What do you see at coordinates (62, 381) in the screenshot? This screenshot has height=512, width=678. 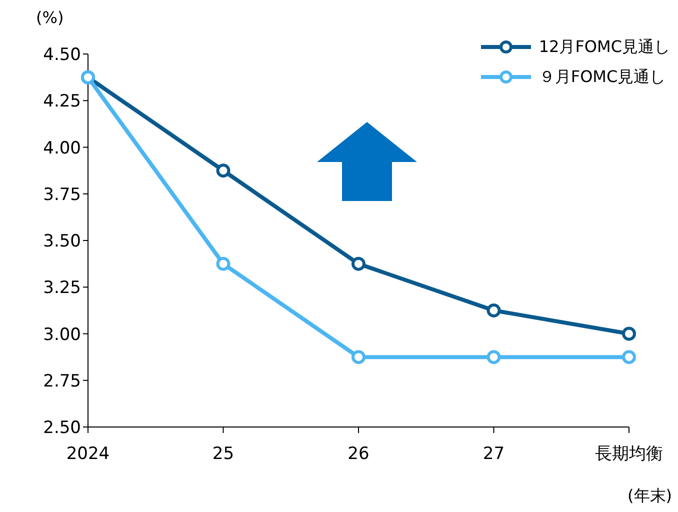 I see `y-tick-label: 2.75` at bounding box center [62, 381].